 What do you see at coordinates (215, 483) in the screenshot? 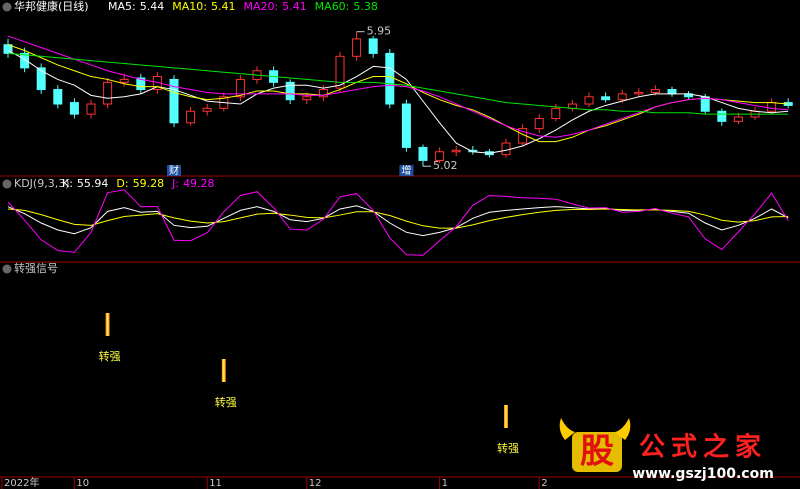
I see `x-tick-label: 11` at bounding box center [215, 483].